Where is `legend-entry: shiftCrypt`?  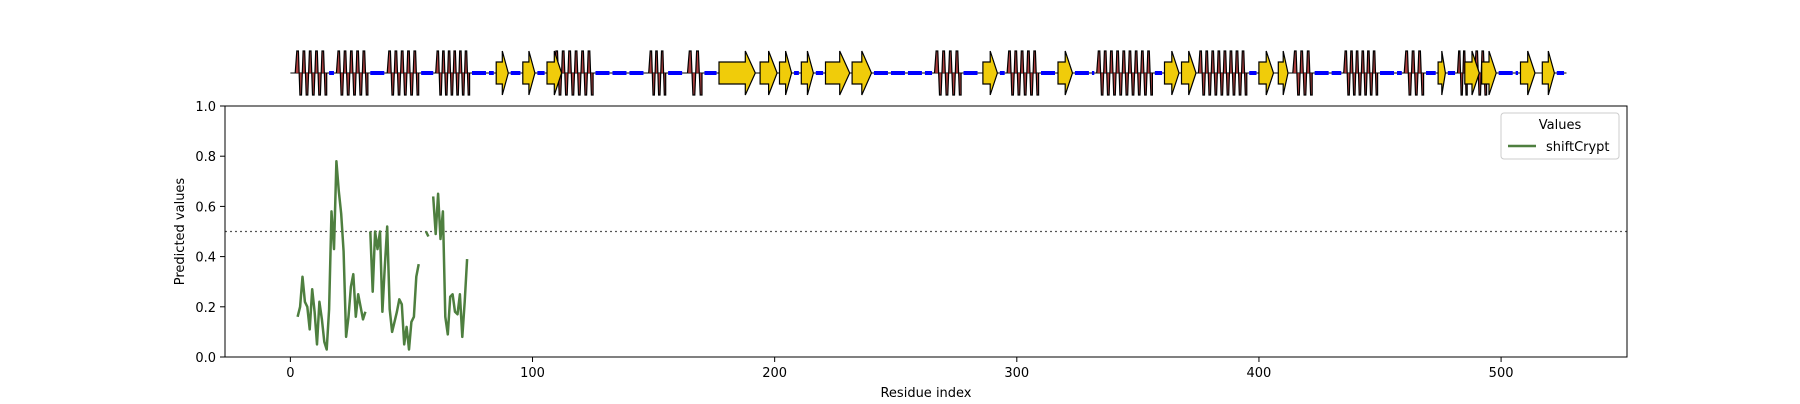
legend-entry: shiftCrypt is located at coordinates (1578, 147).